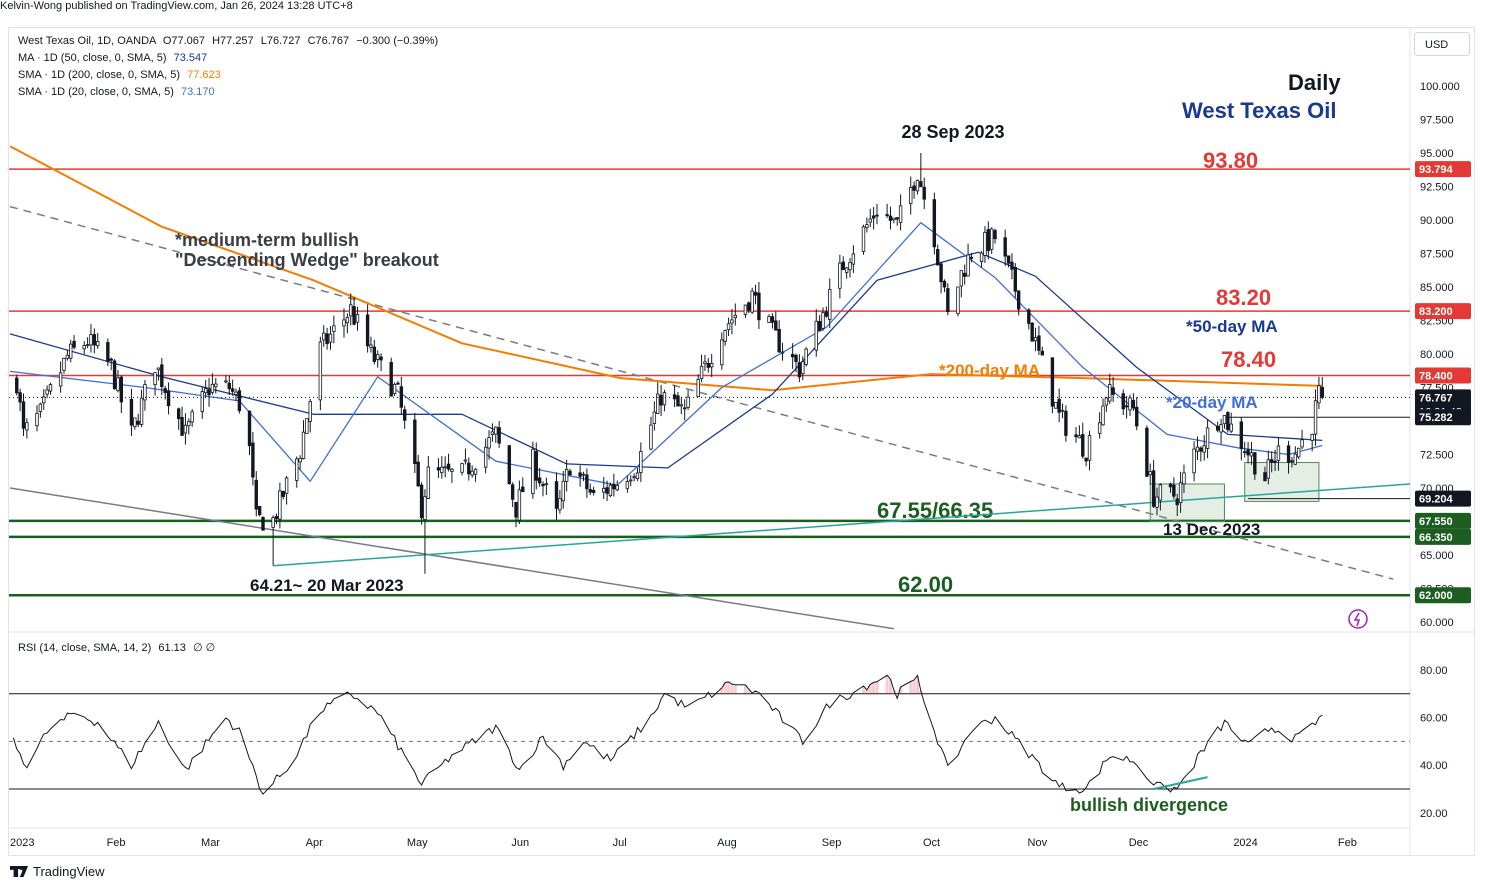 The image size is (1485, 891). What do you see at coordinates (1434, 766) in the screenshot?
I see `rsi-tick-label: 40.00` at bounding box center [1434, 766].